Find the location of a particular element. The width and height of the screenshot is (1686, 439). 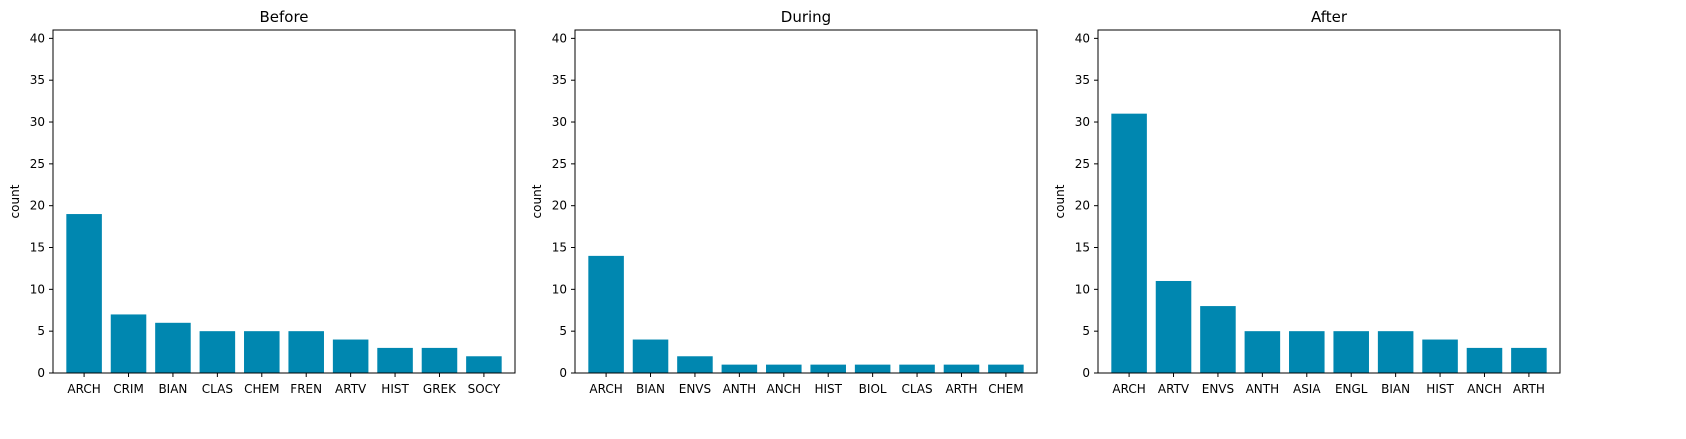

chart-title: After is located at coordinates (1329, 17).